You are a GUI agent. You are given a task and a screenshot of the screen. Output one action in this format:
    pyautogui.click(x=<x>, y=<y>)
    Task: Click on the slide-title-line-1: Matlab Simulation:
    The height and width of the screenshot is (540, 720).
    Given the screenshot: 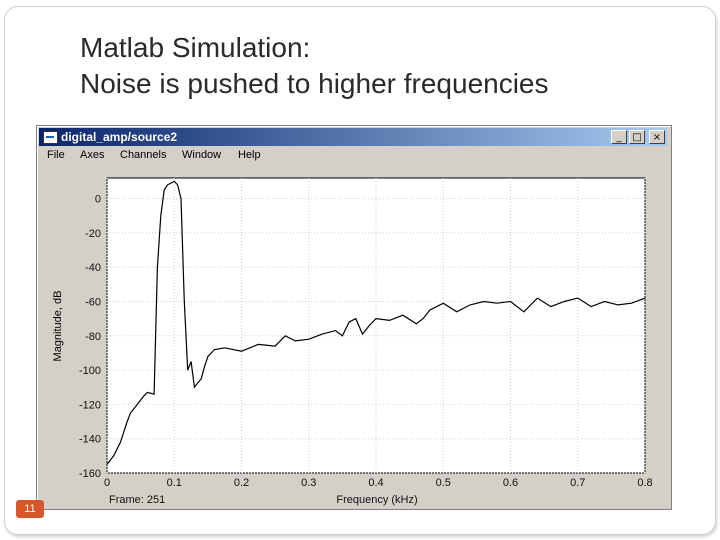 What is the action you would take?
    pyautogui.click(x=195, y=47)
    